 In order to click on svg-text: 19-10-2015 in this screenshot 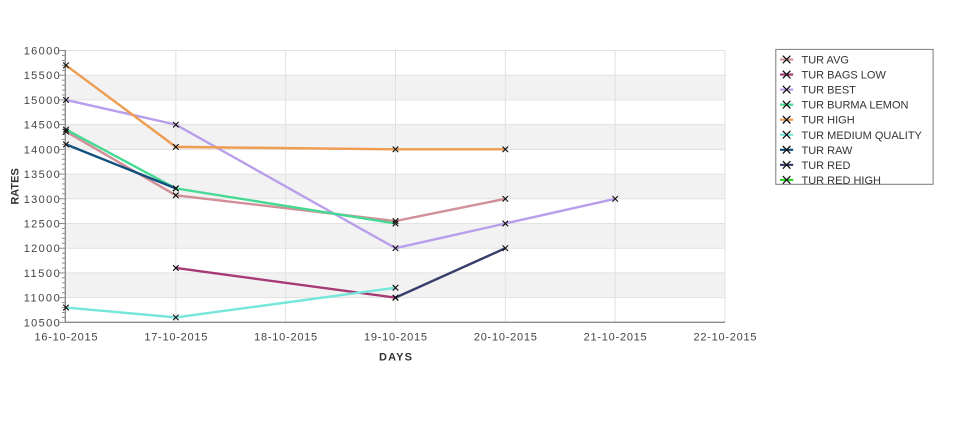, I will do `click(395, 338)`.